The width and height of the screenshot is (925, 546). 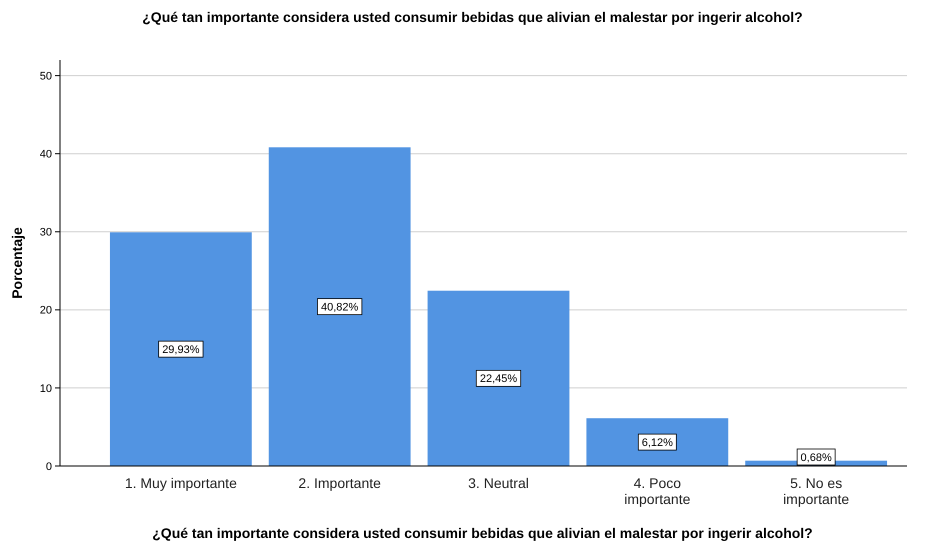 I want to click on x-tick-label: 2. Importante, so click(x=340, y=483).